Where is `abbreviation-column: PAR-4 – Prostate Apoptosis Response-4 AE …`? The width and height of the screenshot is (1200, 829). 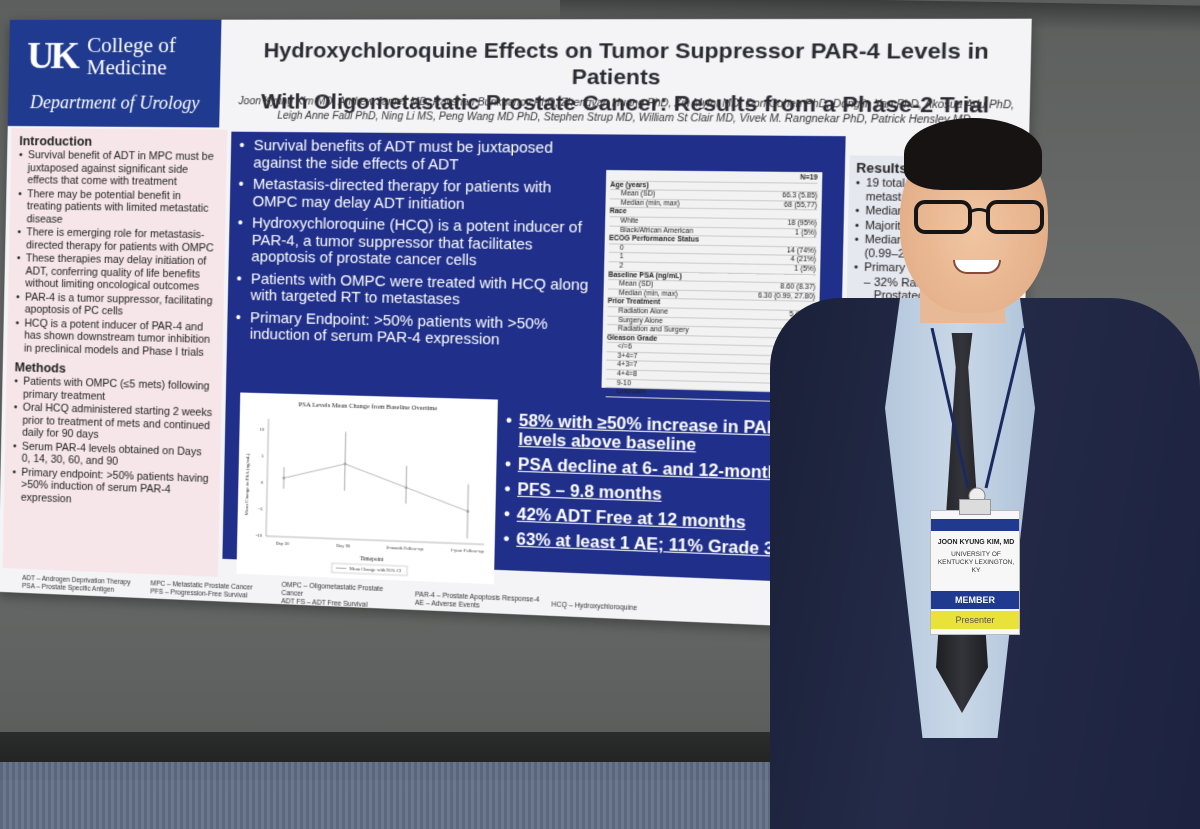 abbreviation-column: PAR-4 – Prostate Apoptosis Response-4 AE … is located at coordinates (479, 602).